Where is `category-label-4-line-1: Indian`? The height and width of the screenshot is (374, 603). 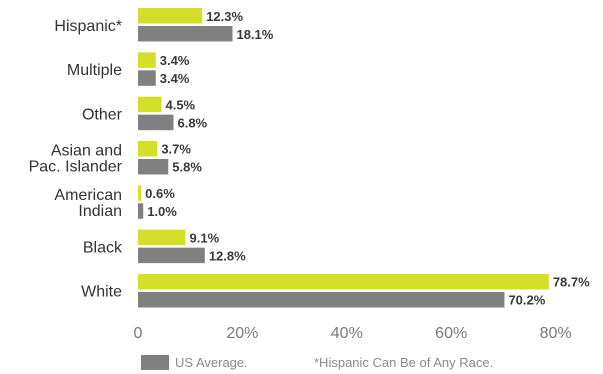 category-label-4-line-1: Indian is located at coordinates (100, 211).